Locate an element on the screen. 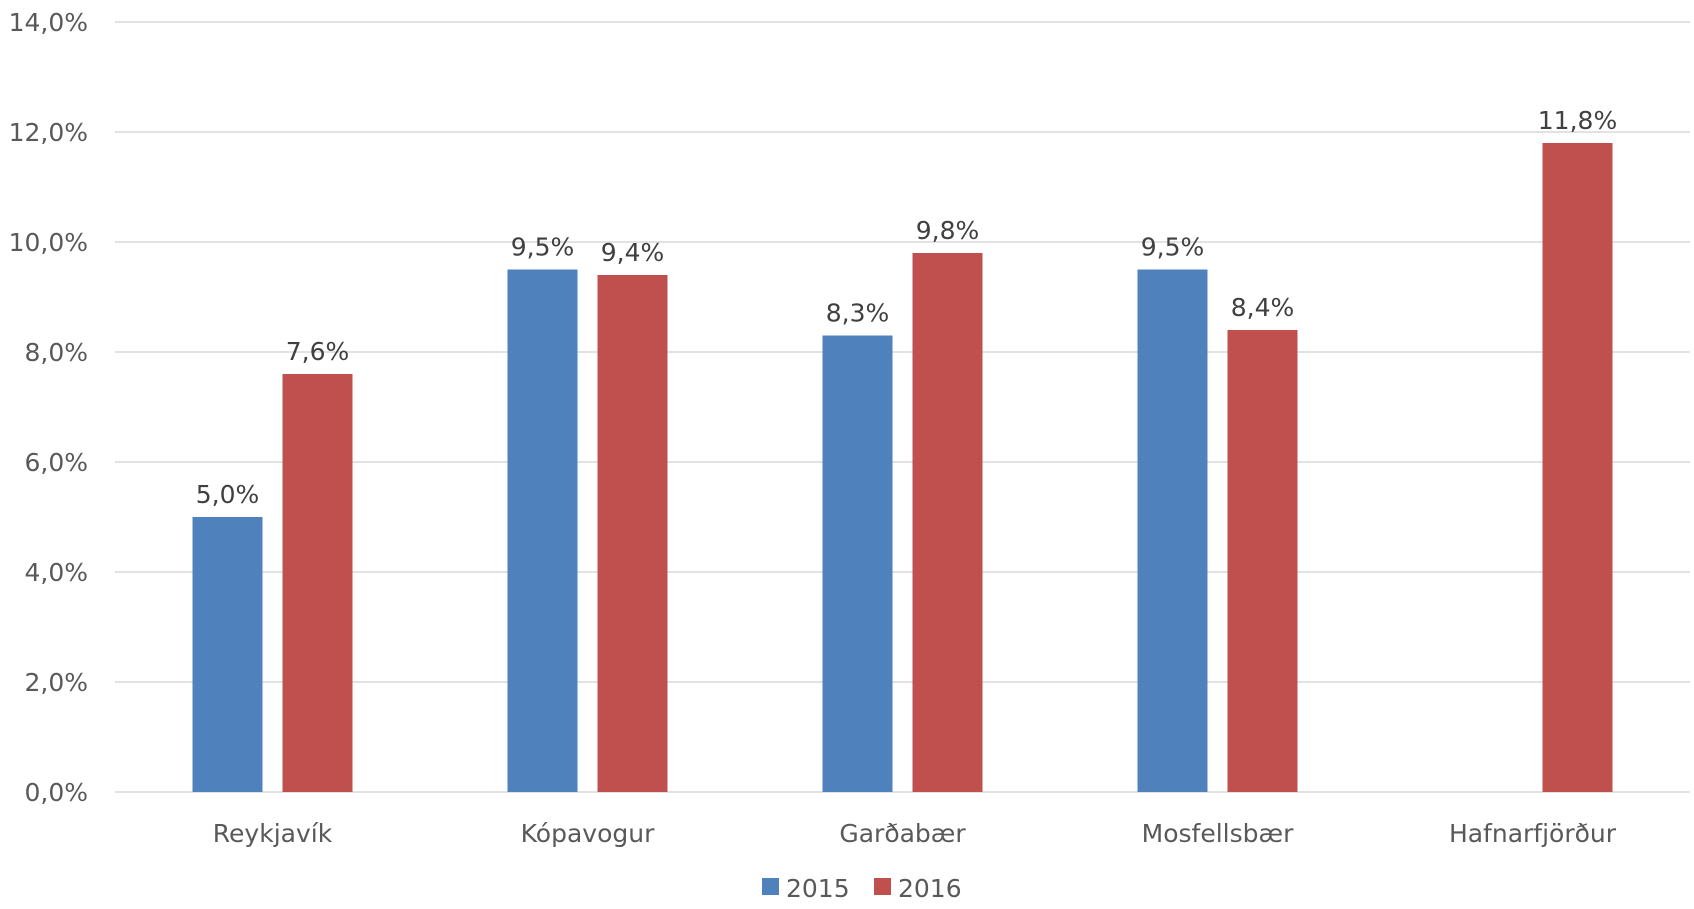 The image size is (1694, 909). data-label: 8,4% is located at coordinates (1263, 307).